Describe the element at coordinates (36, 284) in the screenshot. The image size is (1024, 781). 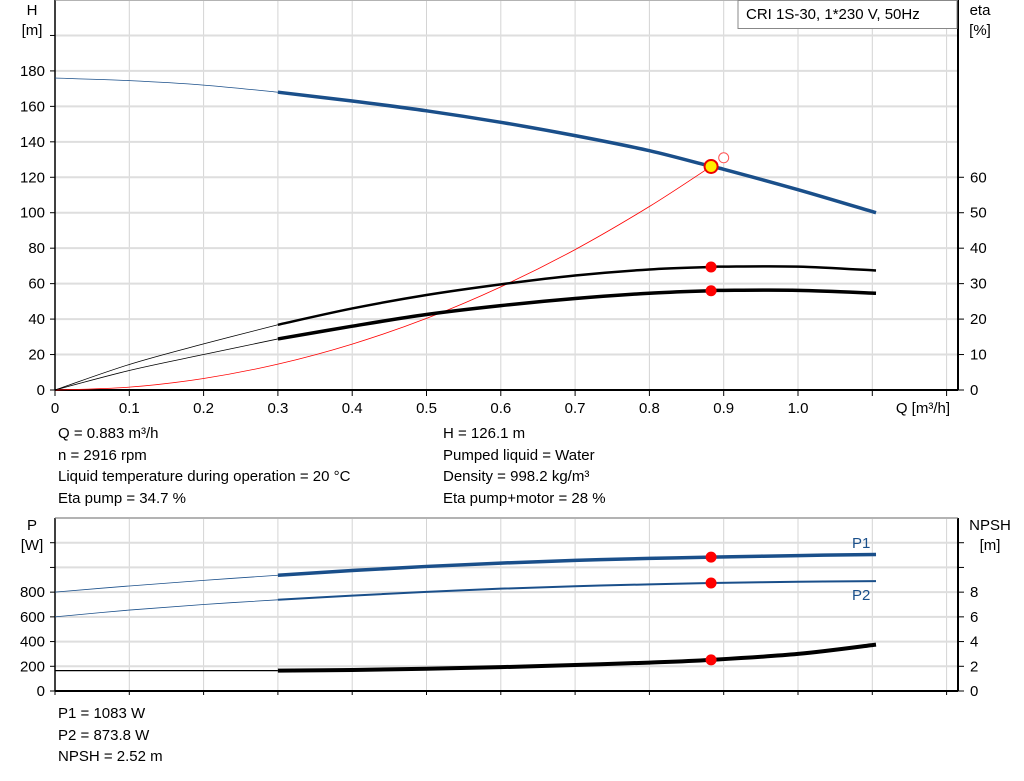
I see `y-tick-label: 60` at that location.